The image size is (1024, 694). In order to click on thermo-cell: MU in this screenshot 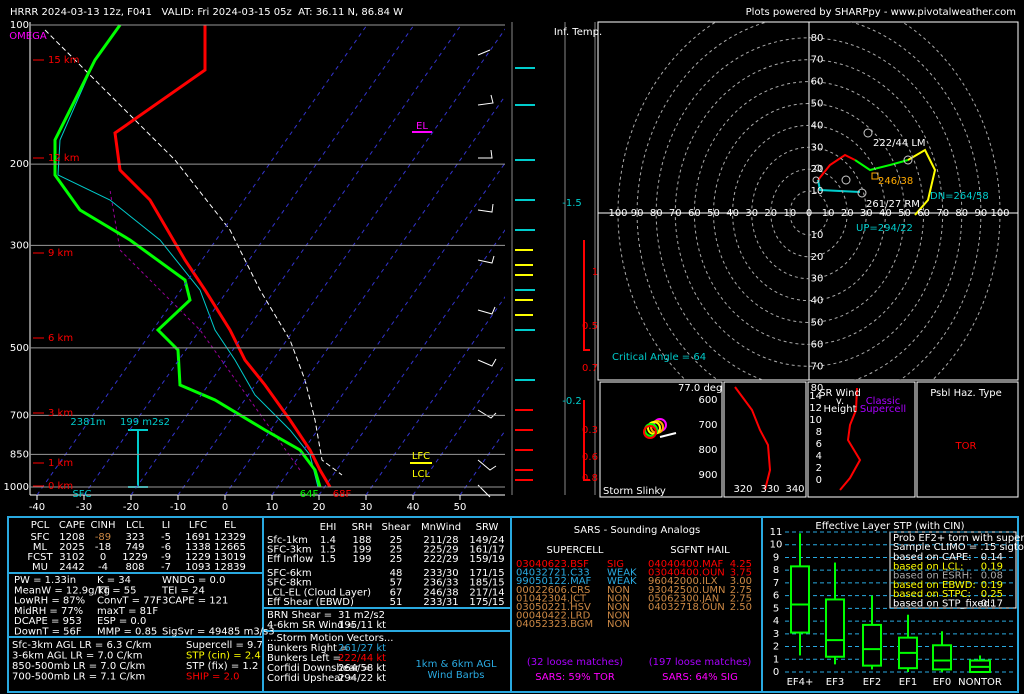, I will do `click(40, 567)`.